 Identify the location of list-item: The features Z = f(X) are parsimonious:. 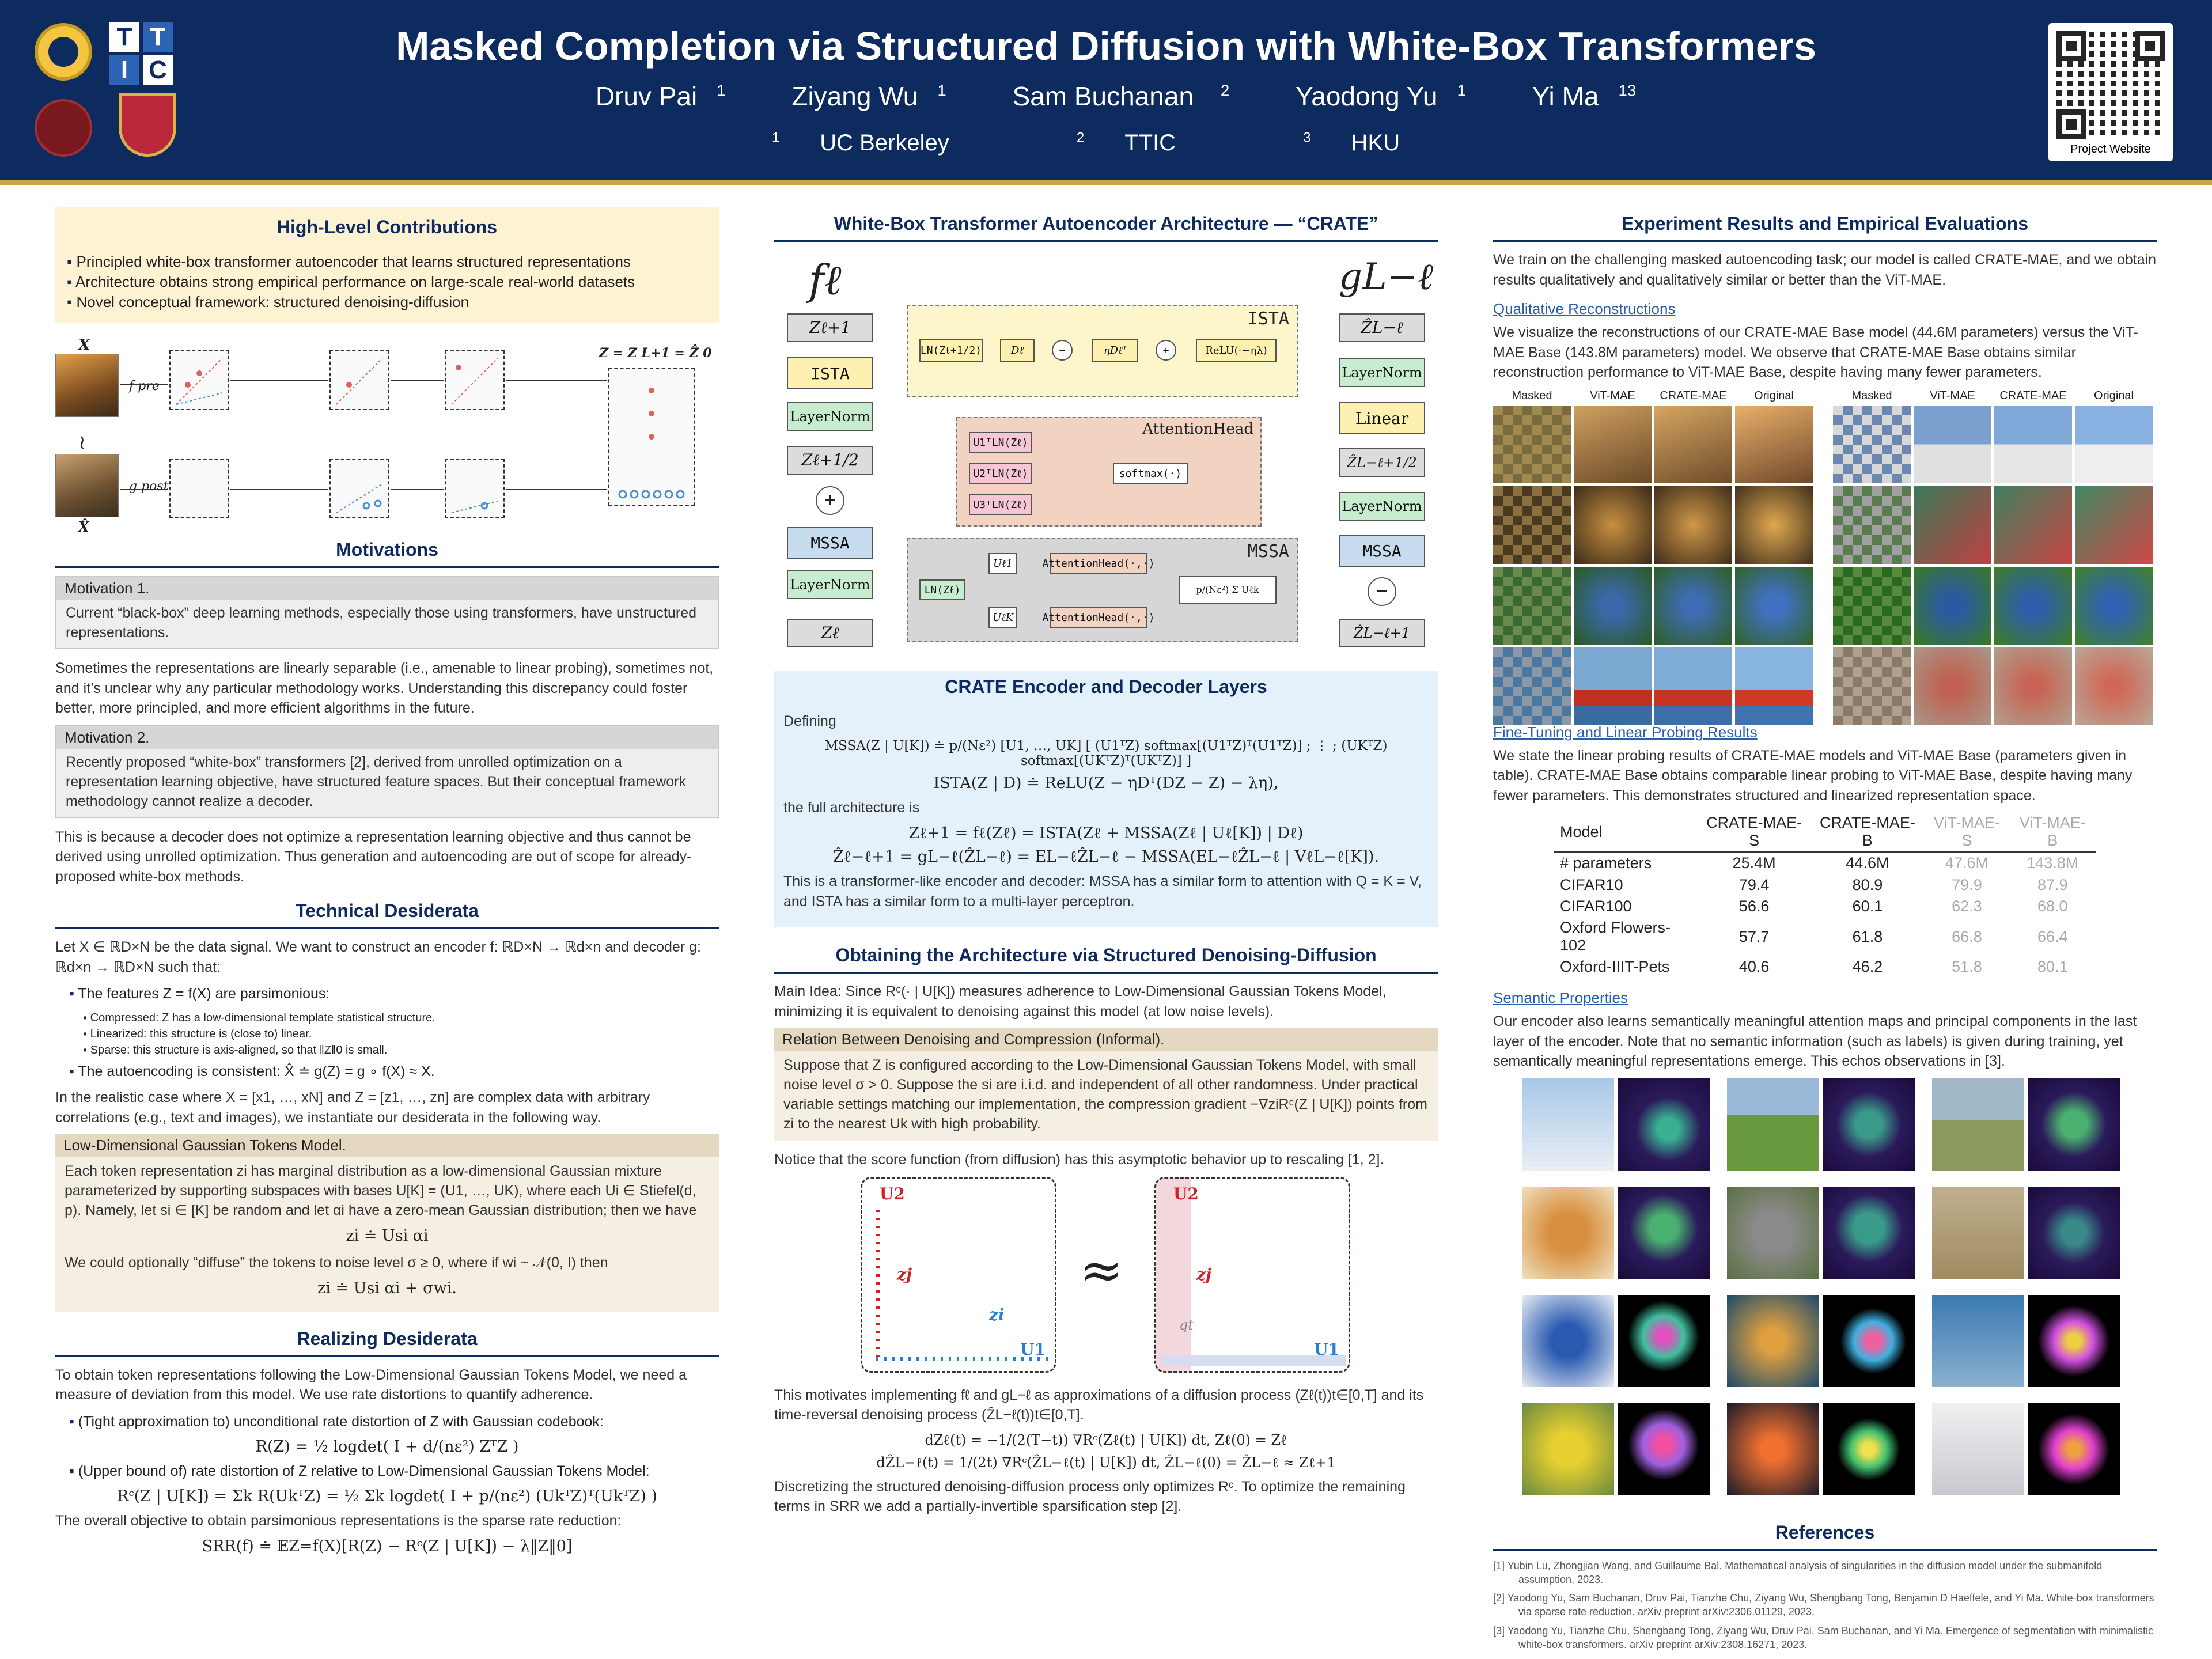
(394, 994).